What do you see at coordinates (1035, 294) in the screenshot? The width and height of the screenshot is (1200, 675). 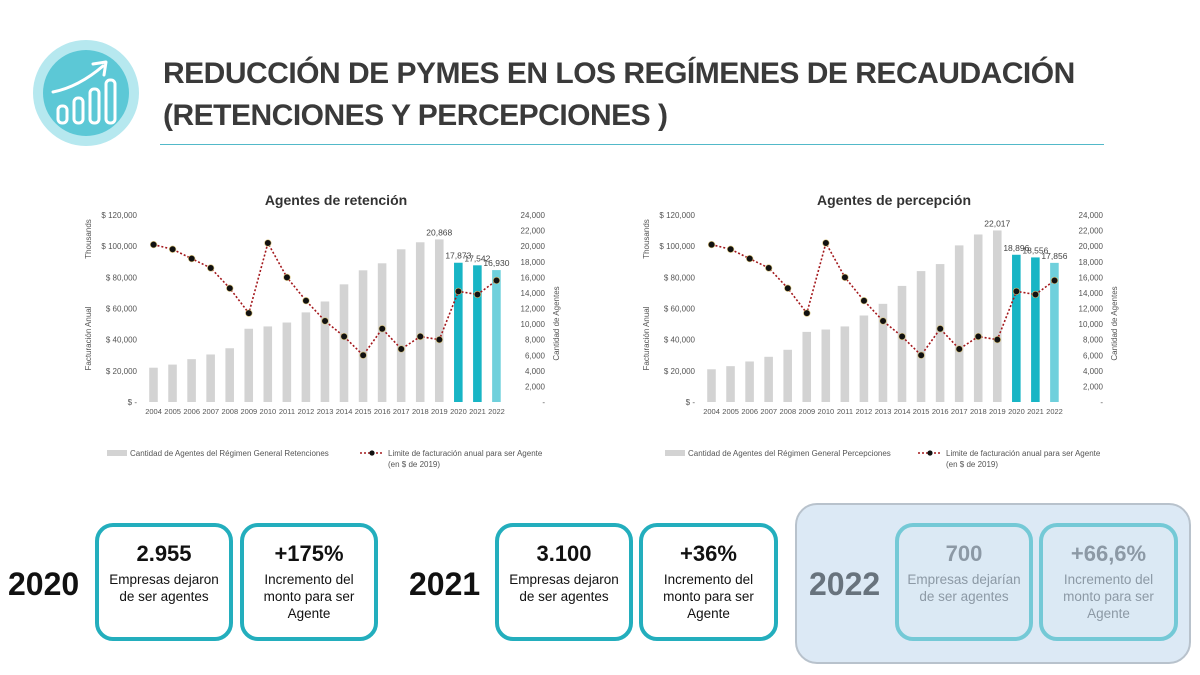 I see `limit-point-2021` at bounding box center [1035, 294].